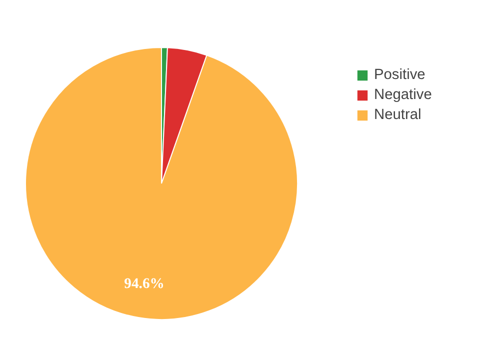 The height and width of the screenshot is (348, 485). I want to click on legend-label: Neutral, so click(398, 115).